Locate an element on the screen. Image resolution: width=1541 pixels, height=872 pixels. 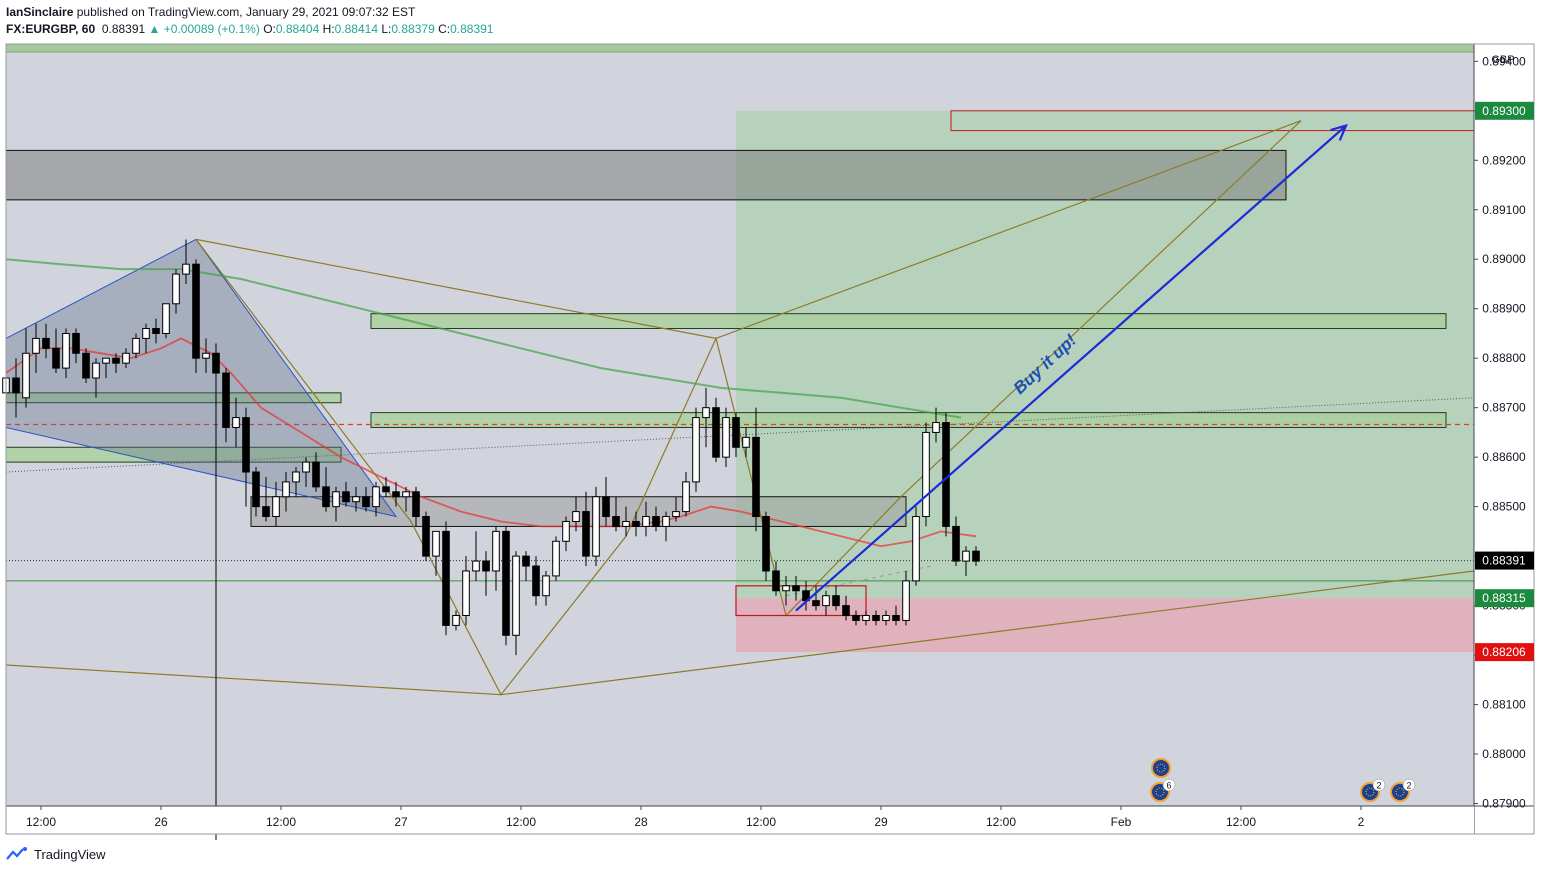
symbol-label: FX:EURGBP, 60 is located at coordinates (51, 29).